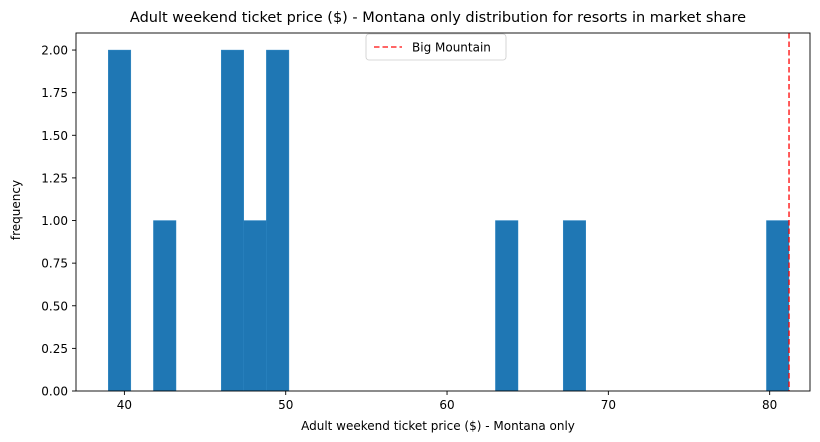 This screenshot has width=820, height=442. What do you see at coordinates (54, 392) in the screenshot?
I see `y-tick-label: 0.00` at bounding box center [54, 392].